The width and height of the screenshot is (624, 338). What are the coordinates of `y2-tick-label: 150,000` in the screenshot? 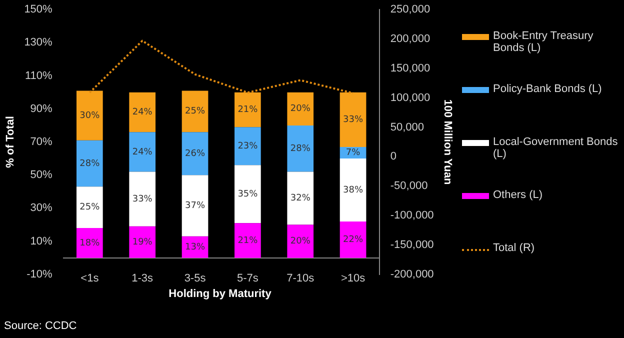 It's located at (410, 68).